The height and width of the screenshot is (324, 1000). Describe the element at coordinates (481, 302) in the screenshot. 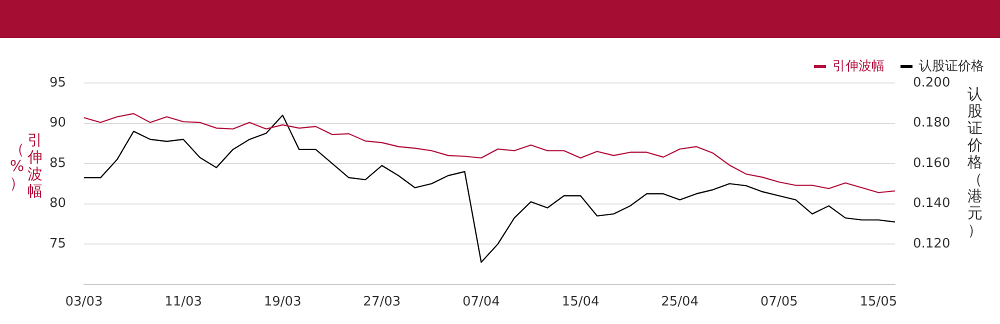

I see `x-tick-label: 07/04` at that location.